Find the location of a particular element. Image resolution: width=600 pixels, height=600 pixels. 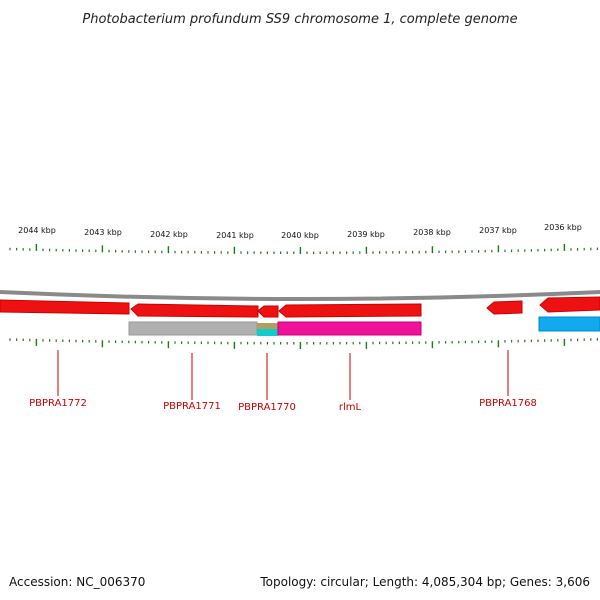

label-leaders is located at coordinates (283, 375).